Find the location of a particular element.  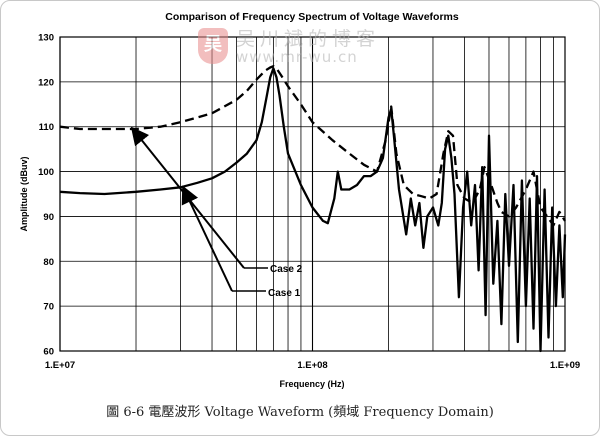

watermark-logo-icon: 吴 is located at coordinates (213, 46).